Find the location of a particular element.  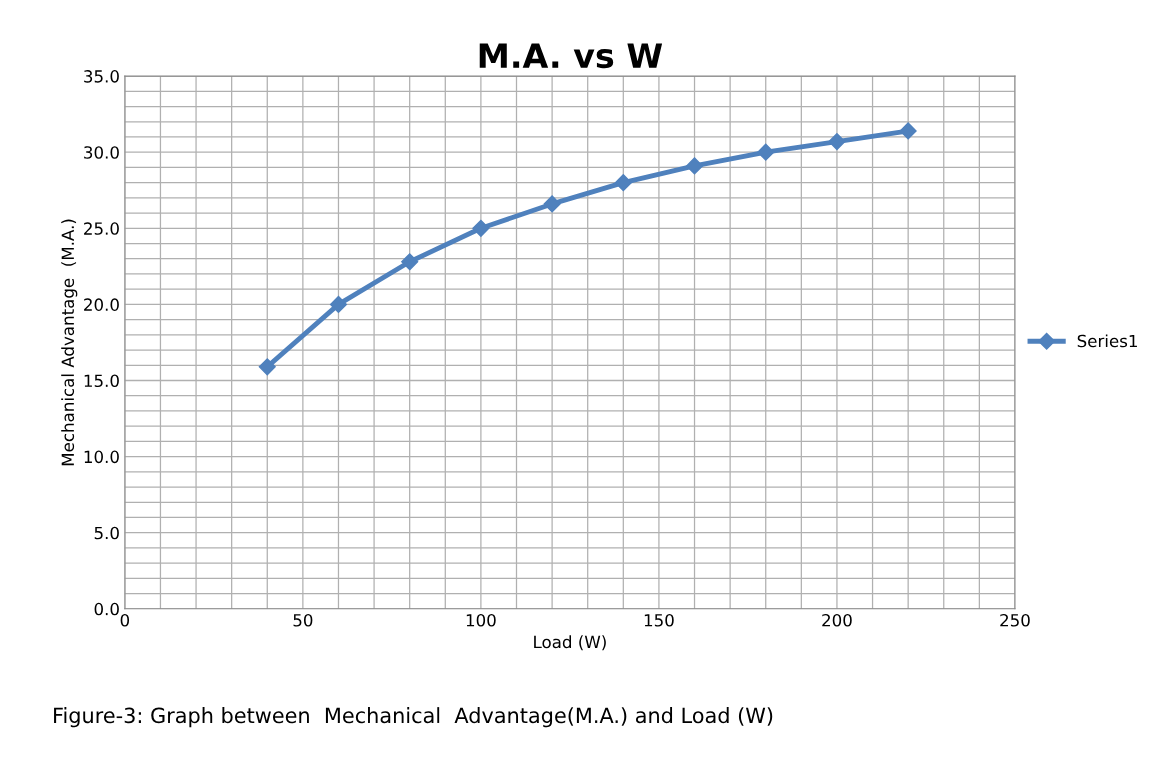

x-tick-label: 0 is located at coordinates (125, 620).